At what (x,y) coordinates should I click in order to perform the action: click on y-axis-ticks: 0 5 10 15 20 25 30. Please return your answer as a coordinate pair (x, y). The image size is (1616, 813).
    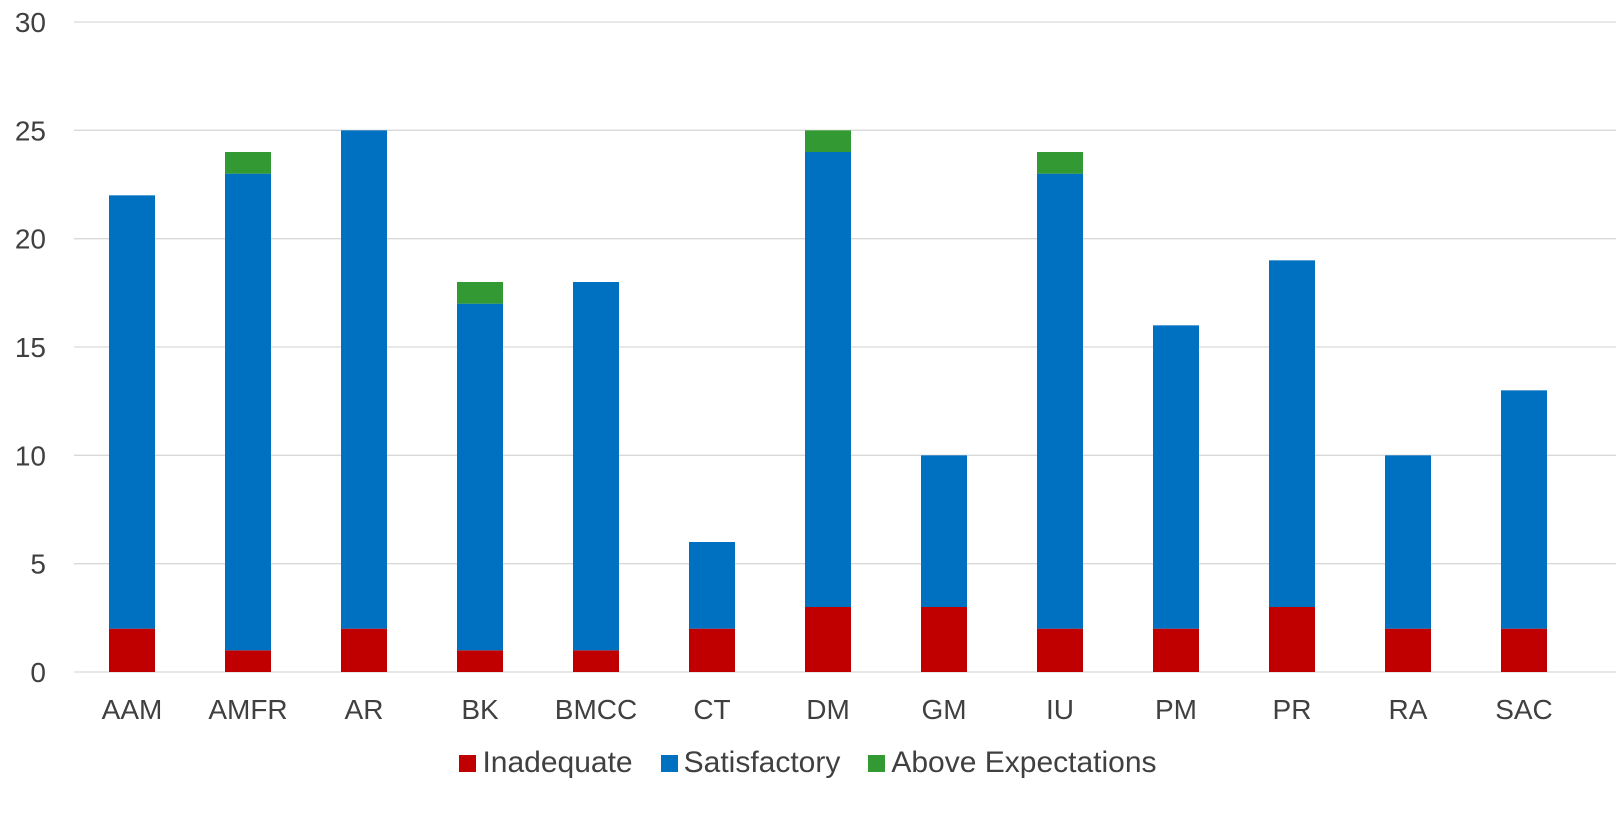
    Looking at the image, I should click on (30, 347).